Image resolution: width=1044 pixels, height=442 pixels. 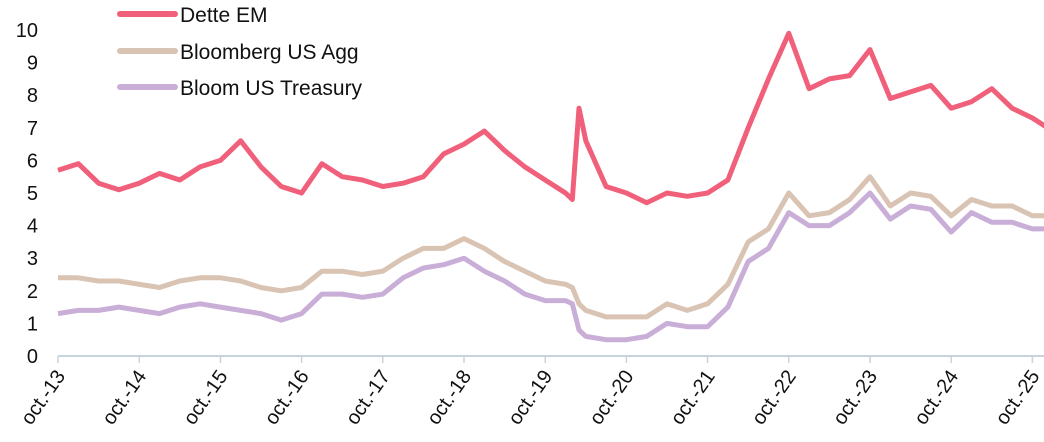 I want to click on x-tick-label: oct.-13, so click(x=43, y=397).